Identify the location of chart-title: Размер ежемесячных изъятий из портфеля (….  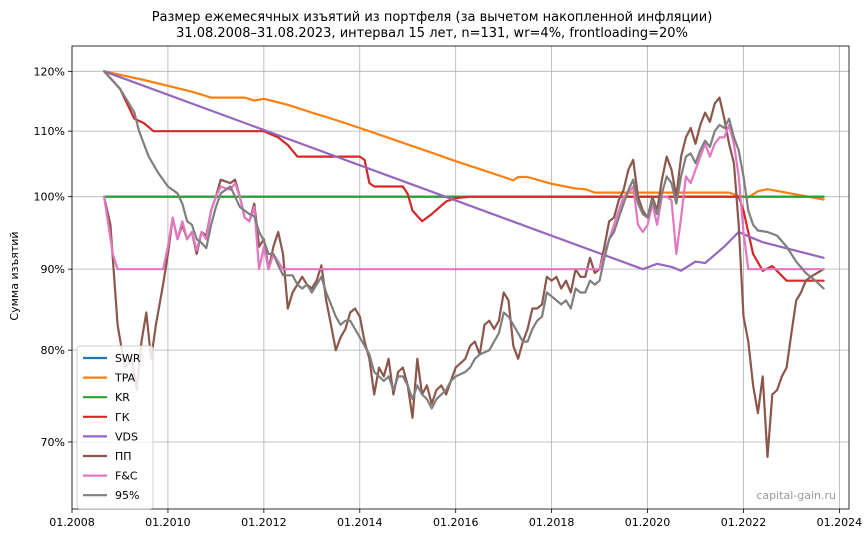
(432, 17).